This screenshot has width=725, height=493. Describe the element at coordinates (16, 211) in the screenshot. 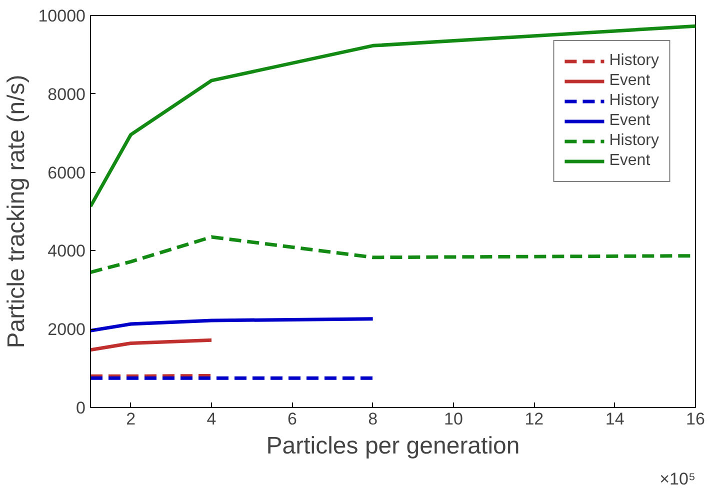

I see `y-axis-title: Particle tracking rate (n/s)` at that location.